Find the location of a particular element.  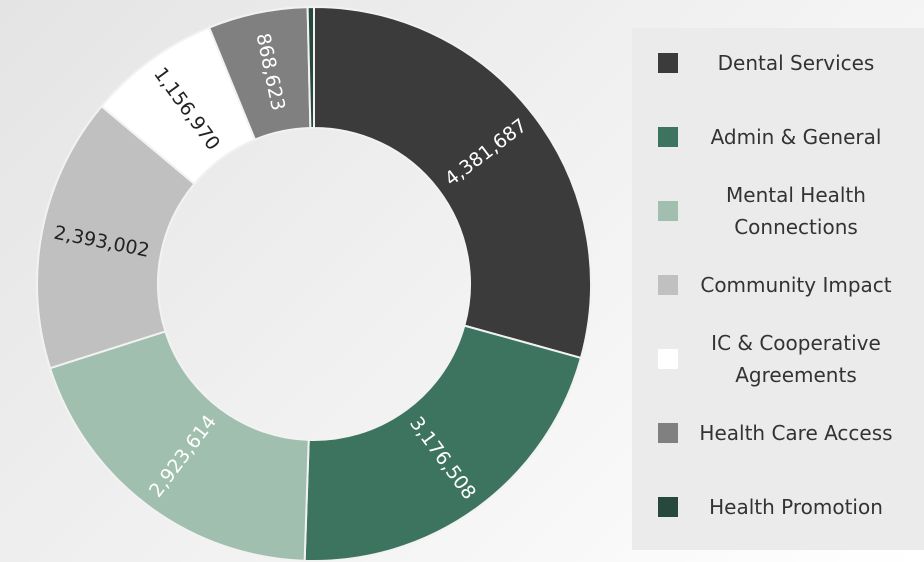

legend-entry: Health Care Access is located at coordinates (791, 433).